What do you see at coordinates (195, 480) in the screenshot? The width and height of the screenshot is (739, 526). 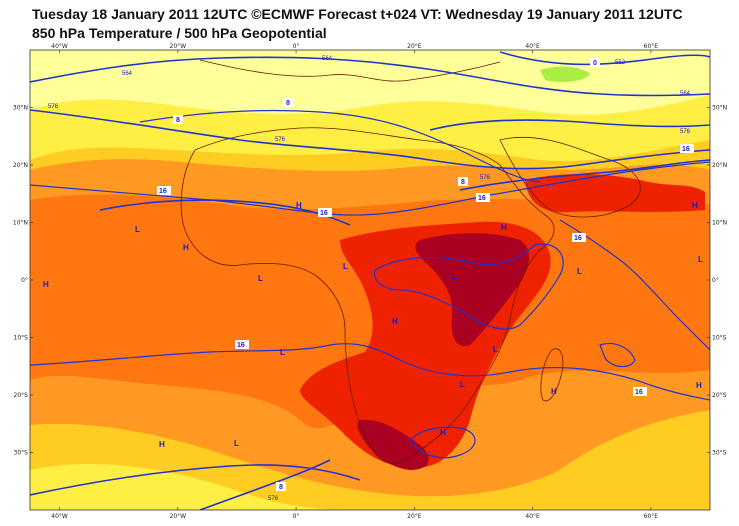 I see `contour-south-a` at bounding box center [195, 480].